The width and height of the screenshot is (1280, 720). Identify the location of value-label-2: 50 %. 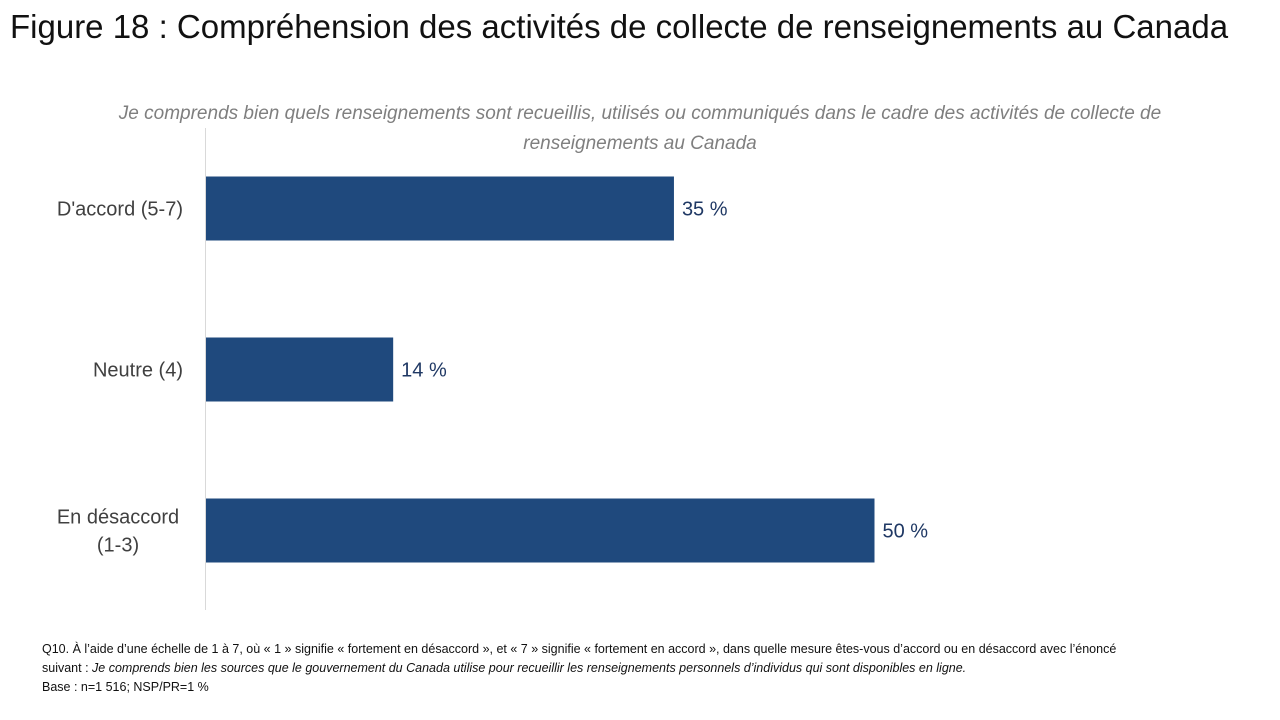
(906, 532).